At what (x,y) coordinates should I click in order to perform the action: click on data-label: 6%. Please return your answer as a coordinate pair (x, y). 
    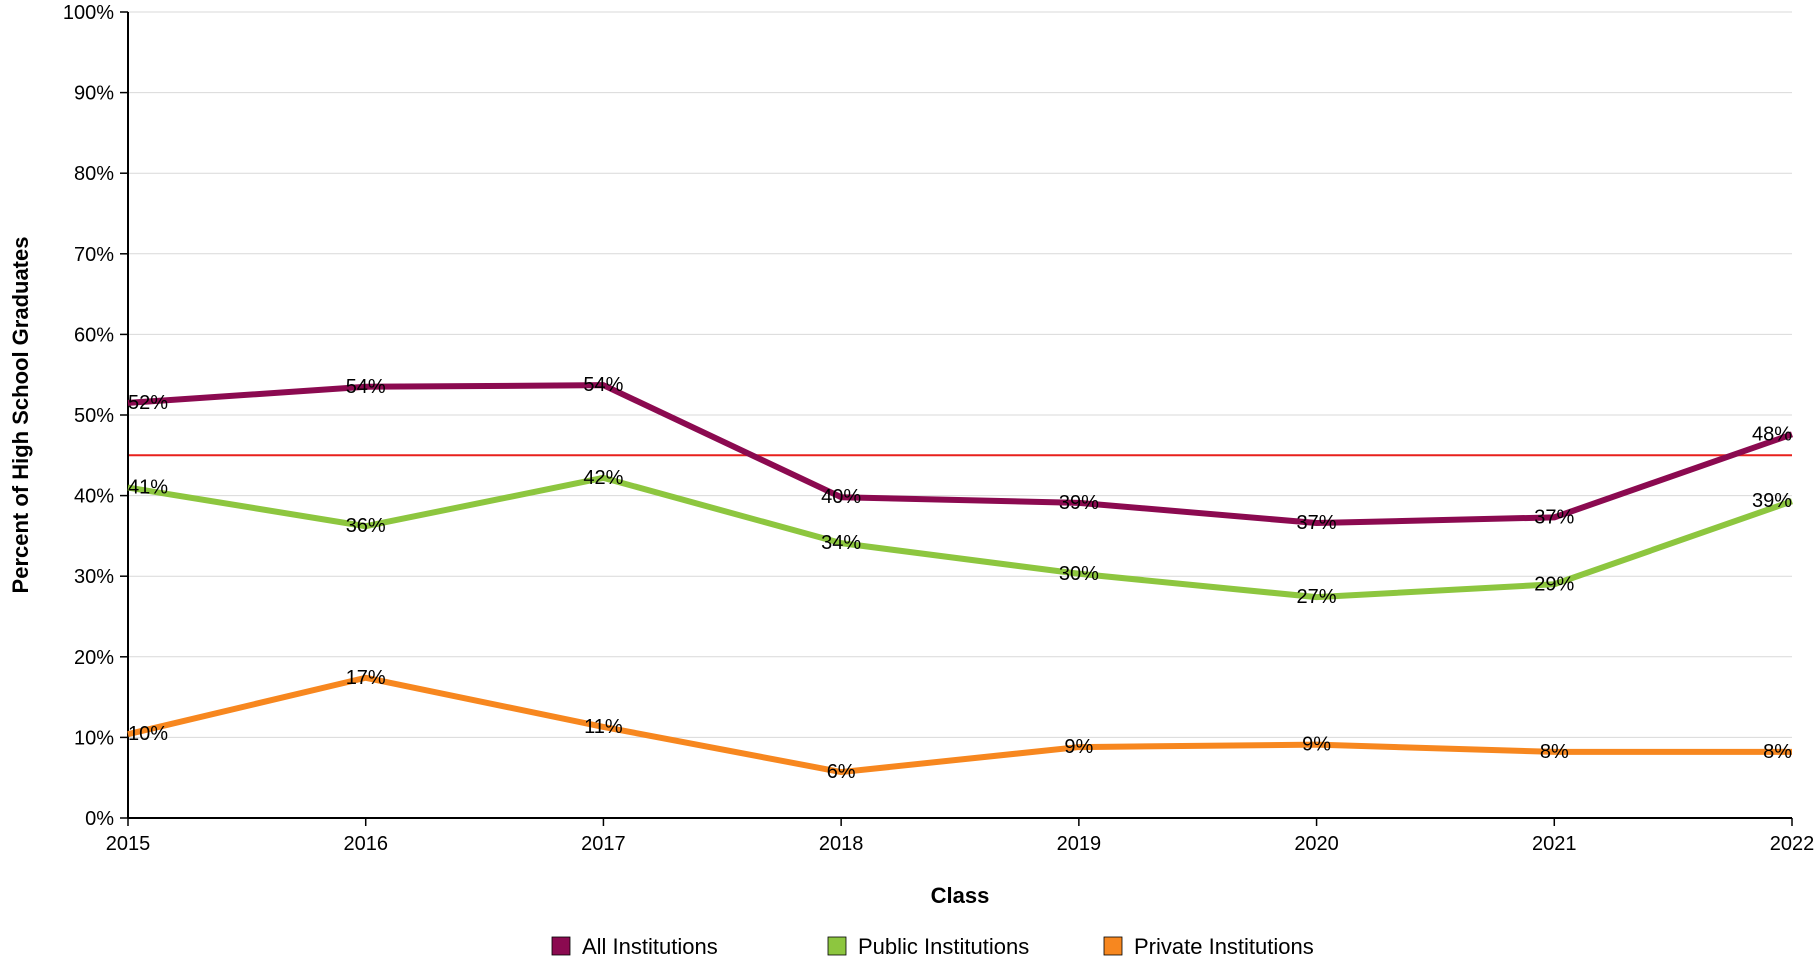
    Looking at the image, I should click on (841, 772).